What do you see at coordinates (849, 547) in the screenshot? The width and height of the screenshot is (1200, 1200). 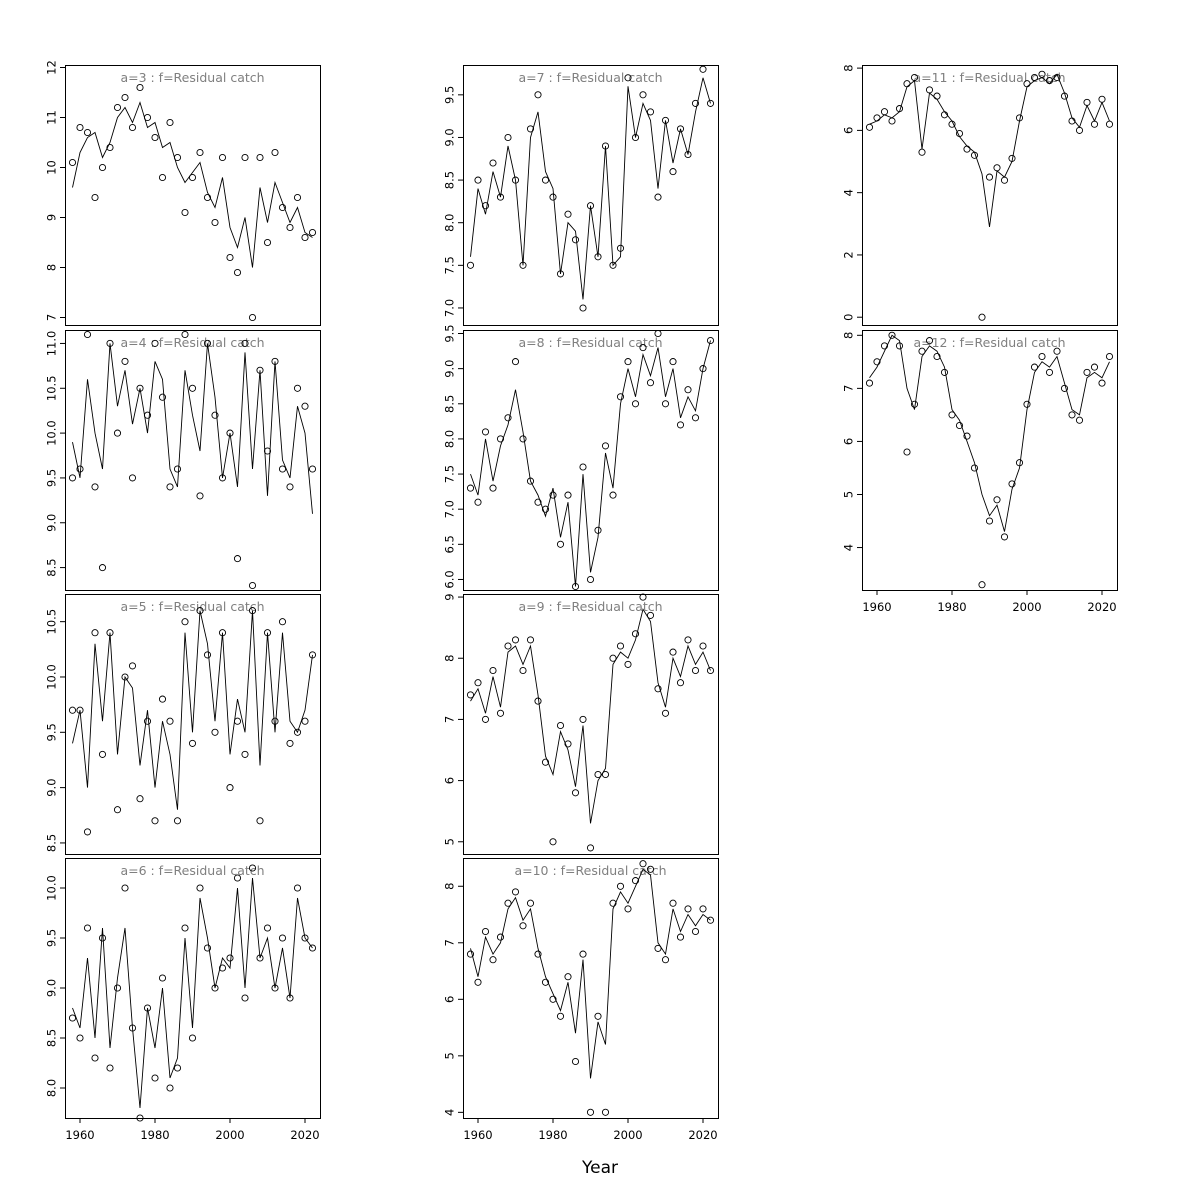 I see `y-tick-label: 4` at bounding box center [849, 547].